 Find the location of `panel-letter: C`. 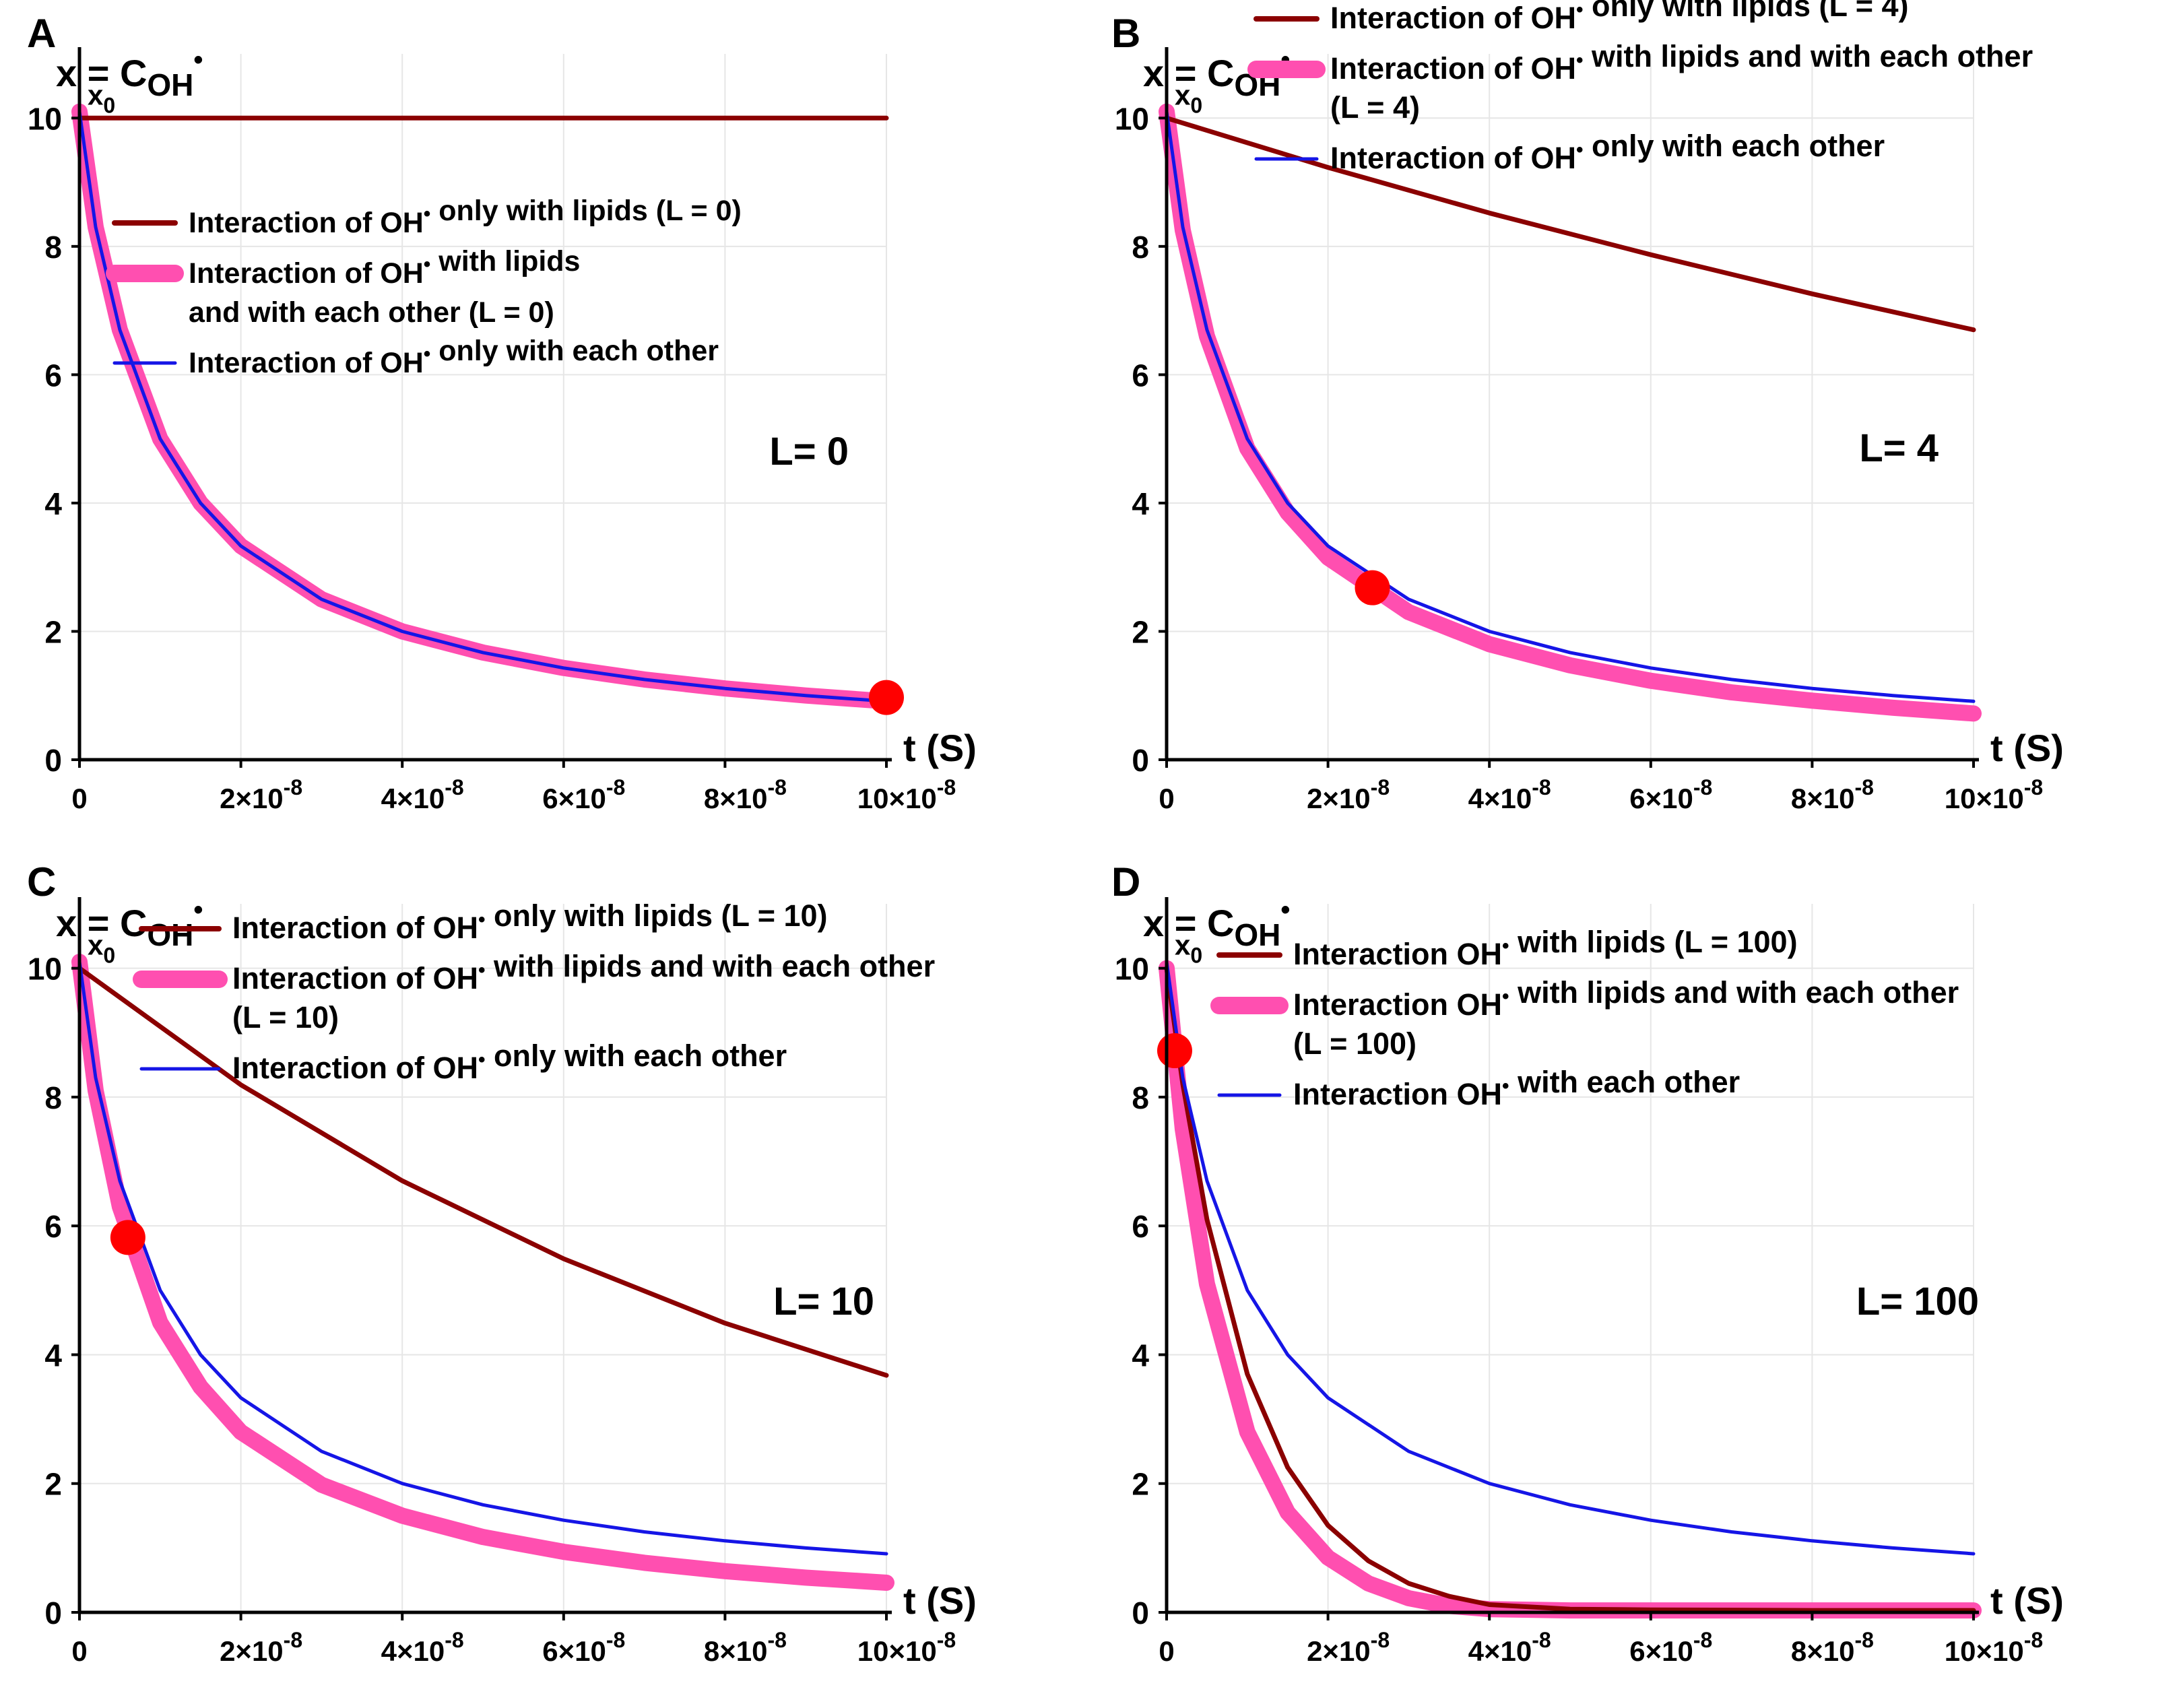

panel-letter: C is located at coordinates (41, 882).